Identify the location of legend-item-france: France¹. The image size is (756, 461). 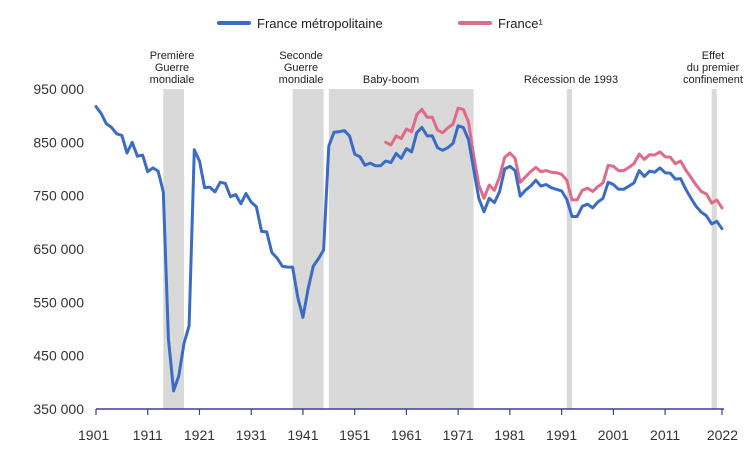
(520, 23).